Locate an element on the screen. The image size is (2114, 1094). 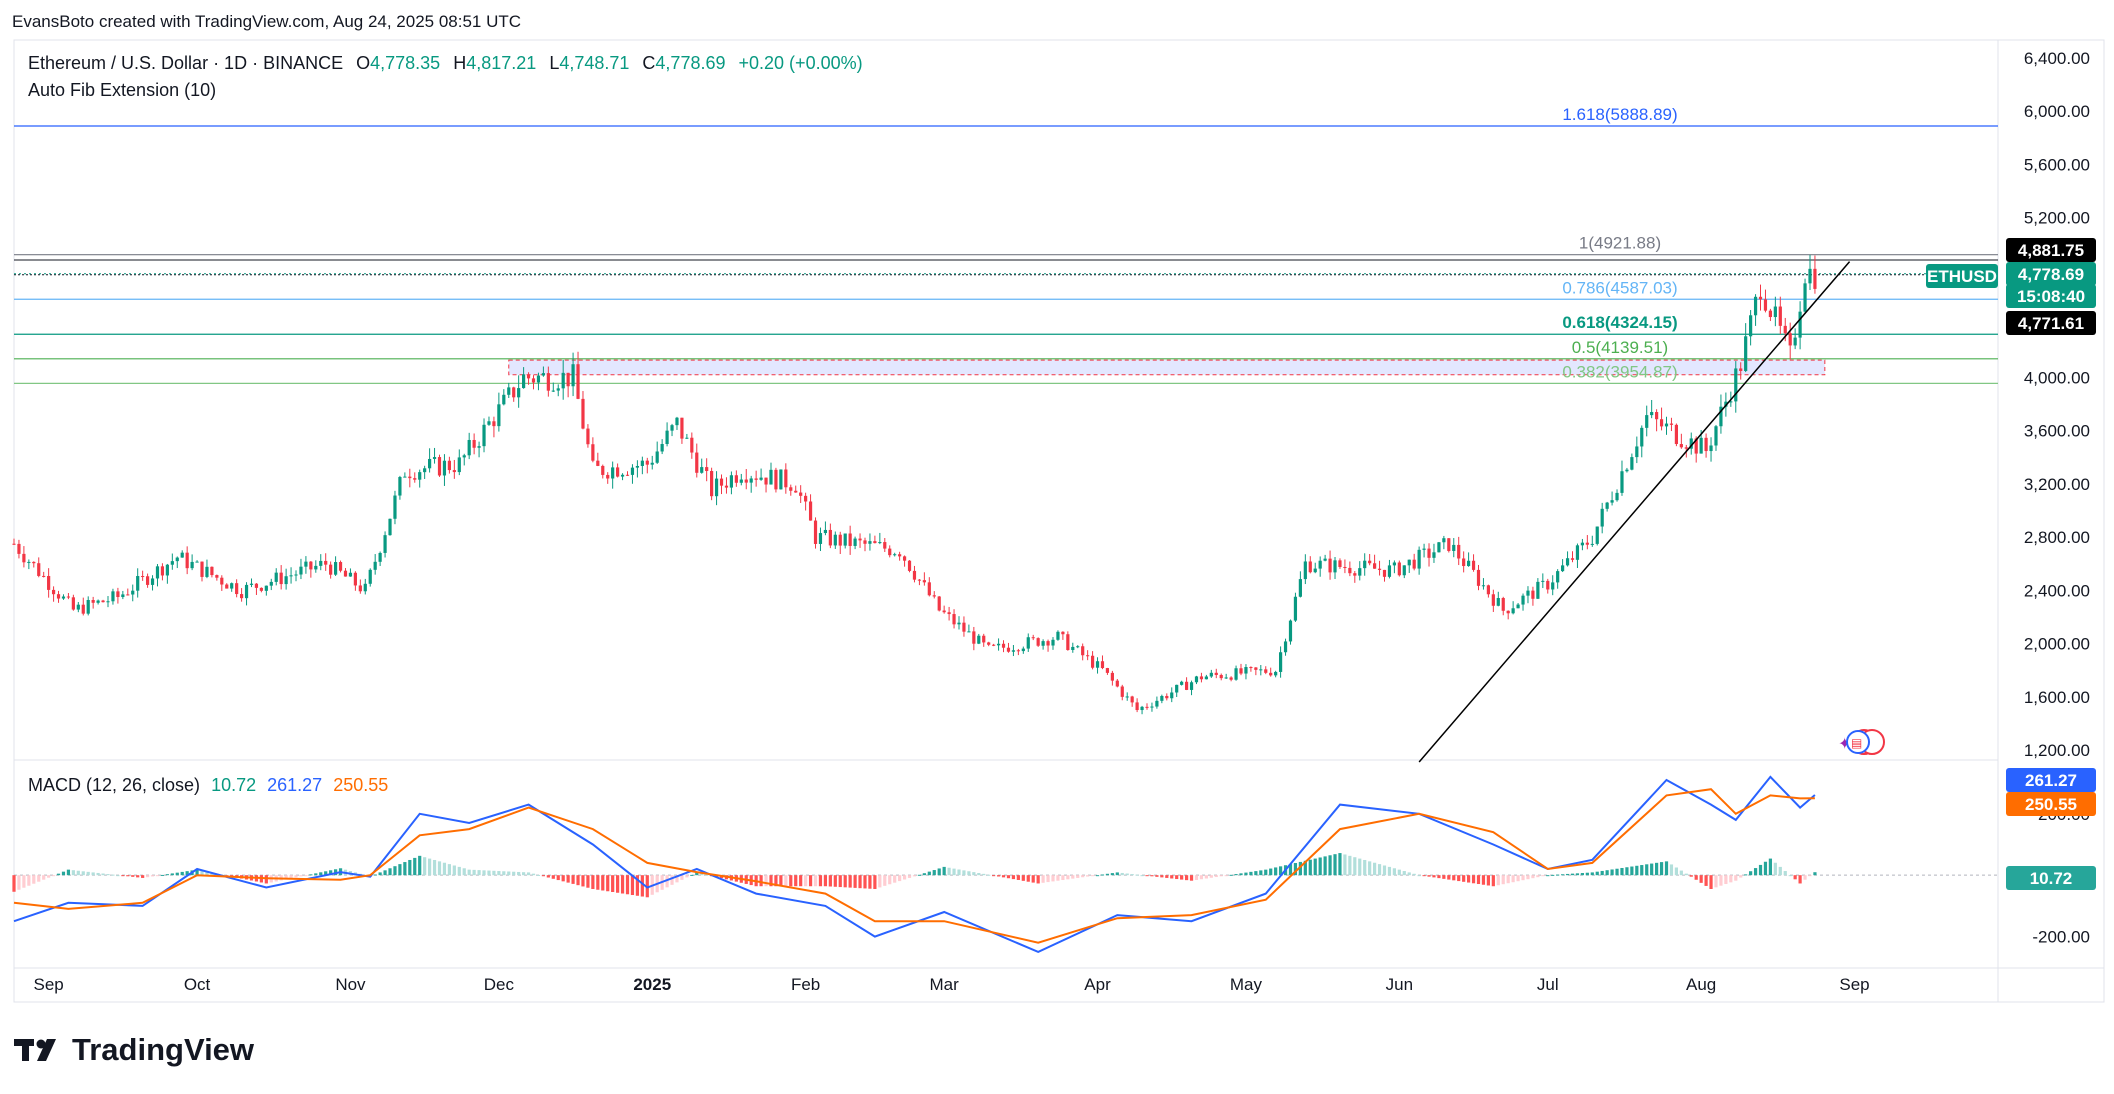
macd-label: 261.27 is located at coordinates (2051, 780).